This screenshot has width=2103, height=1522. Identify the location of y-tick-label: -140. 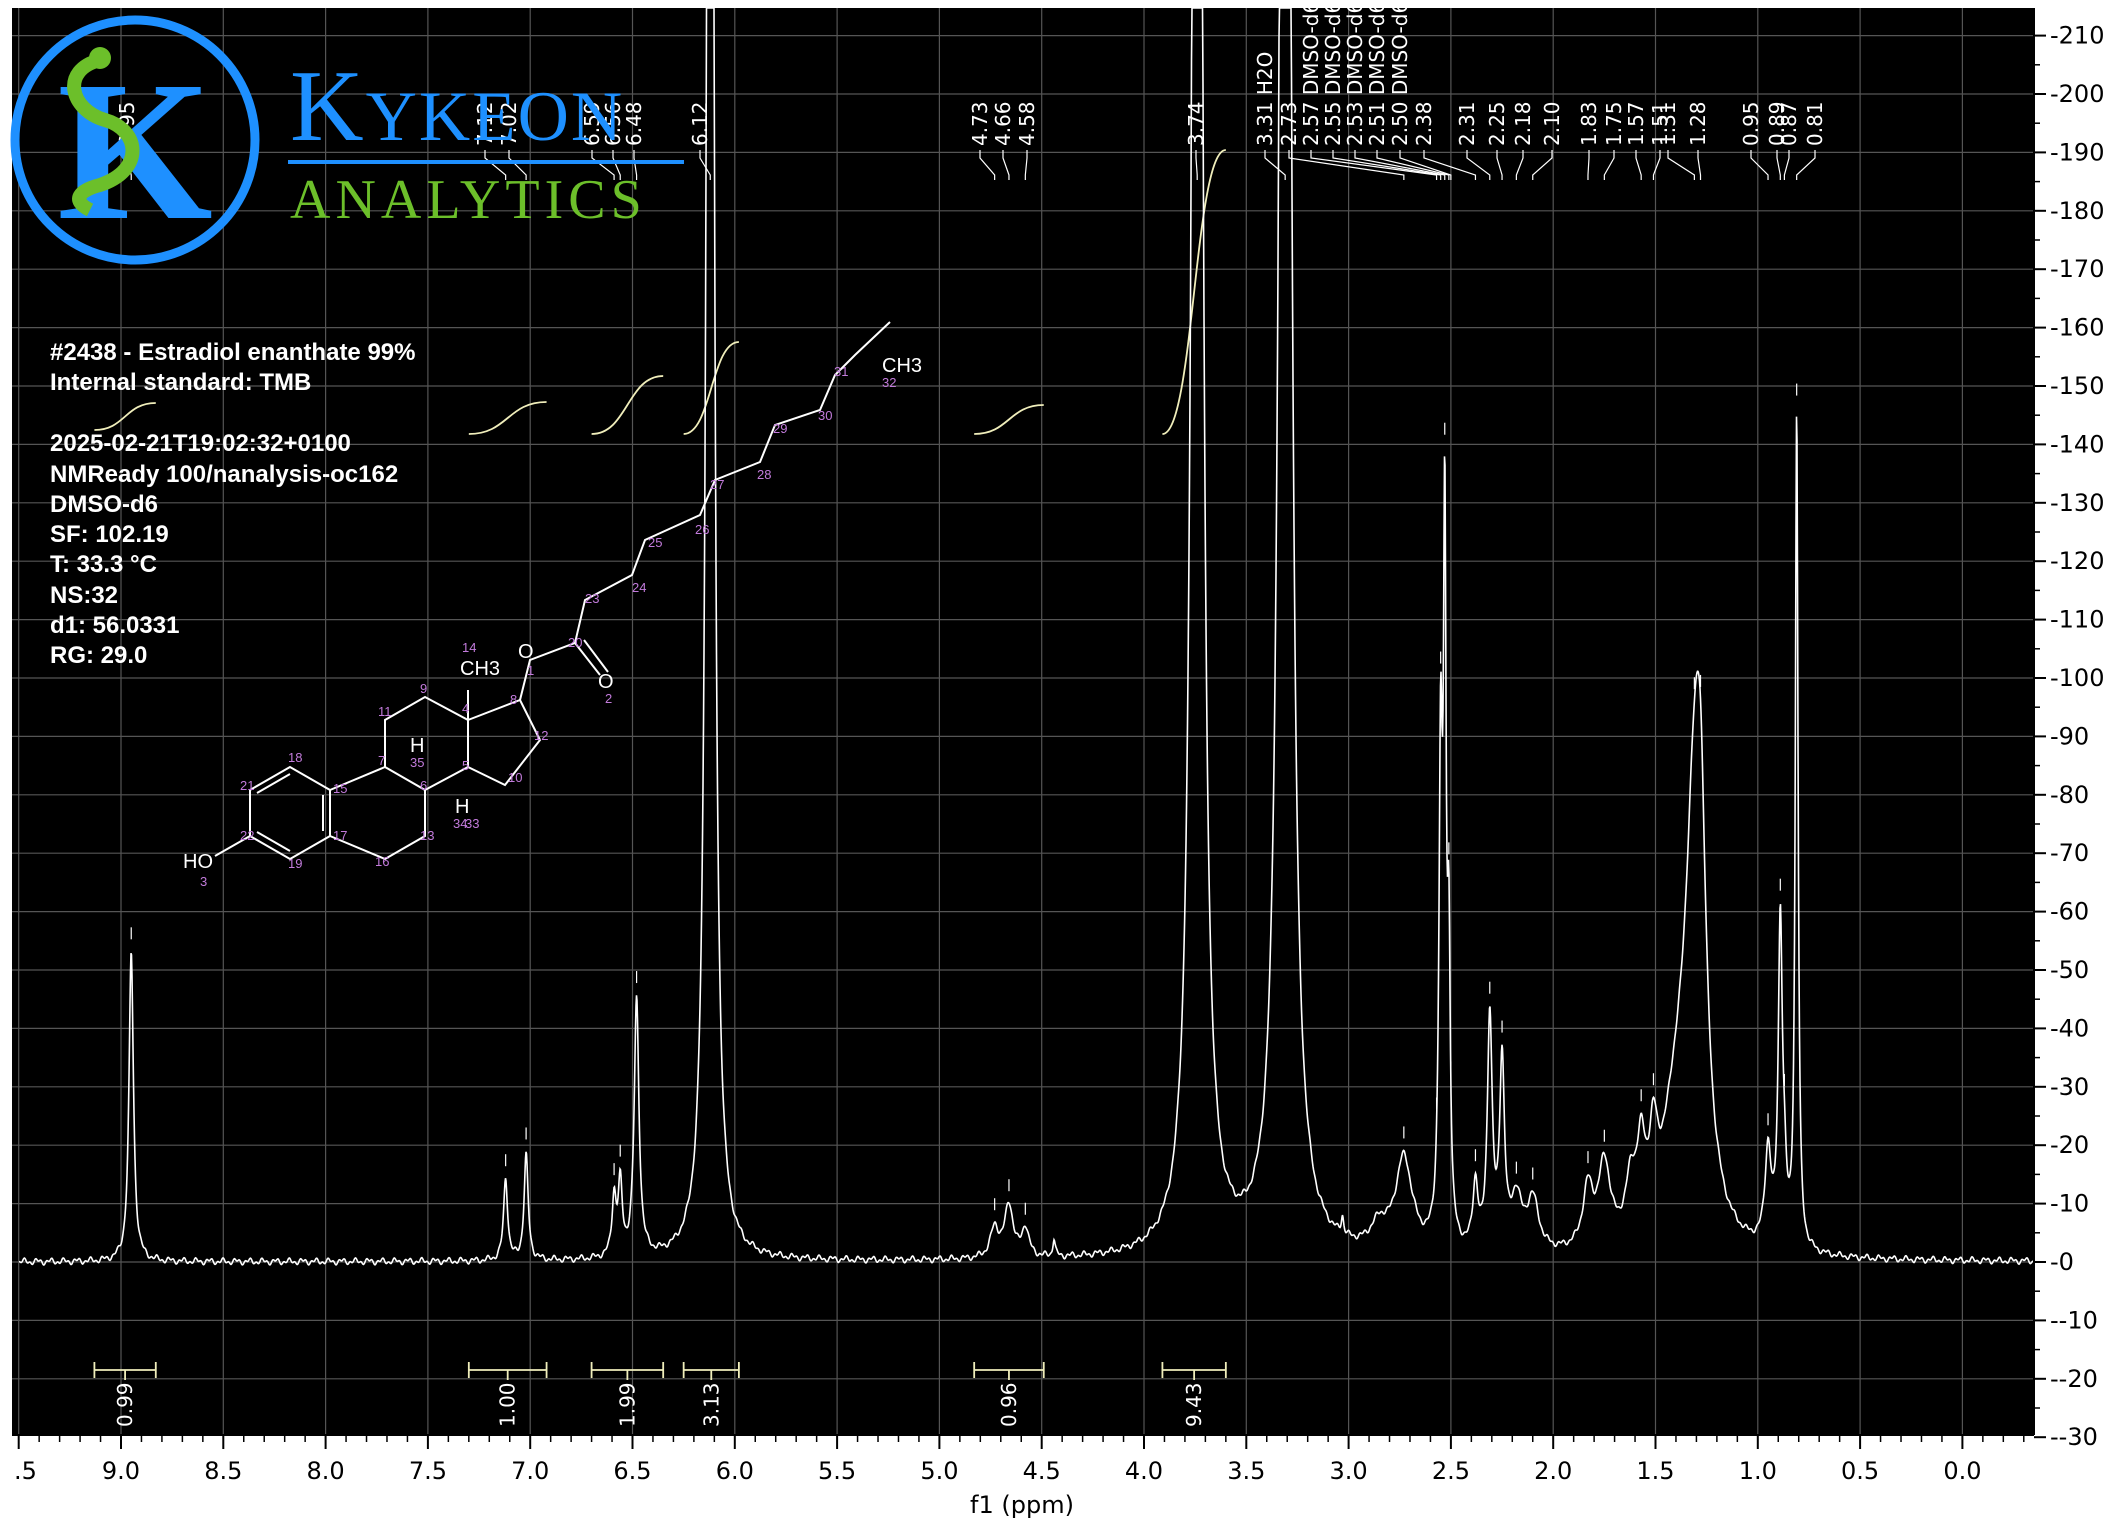
(2076, 444).